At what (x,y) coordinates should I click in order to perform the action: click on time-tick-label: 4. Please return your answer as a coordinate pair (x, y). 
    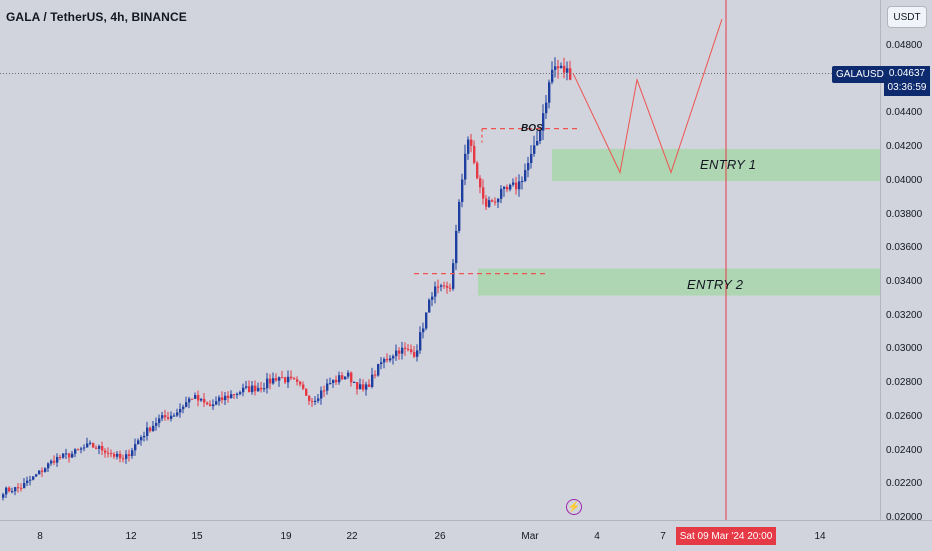
    Looking at the image, I should click on (597, 536).